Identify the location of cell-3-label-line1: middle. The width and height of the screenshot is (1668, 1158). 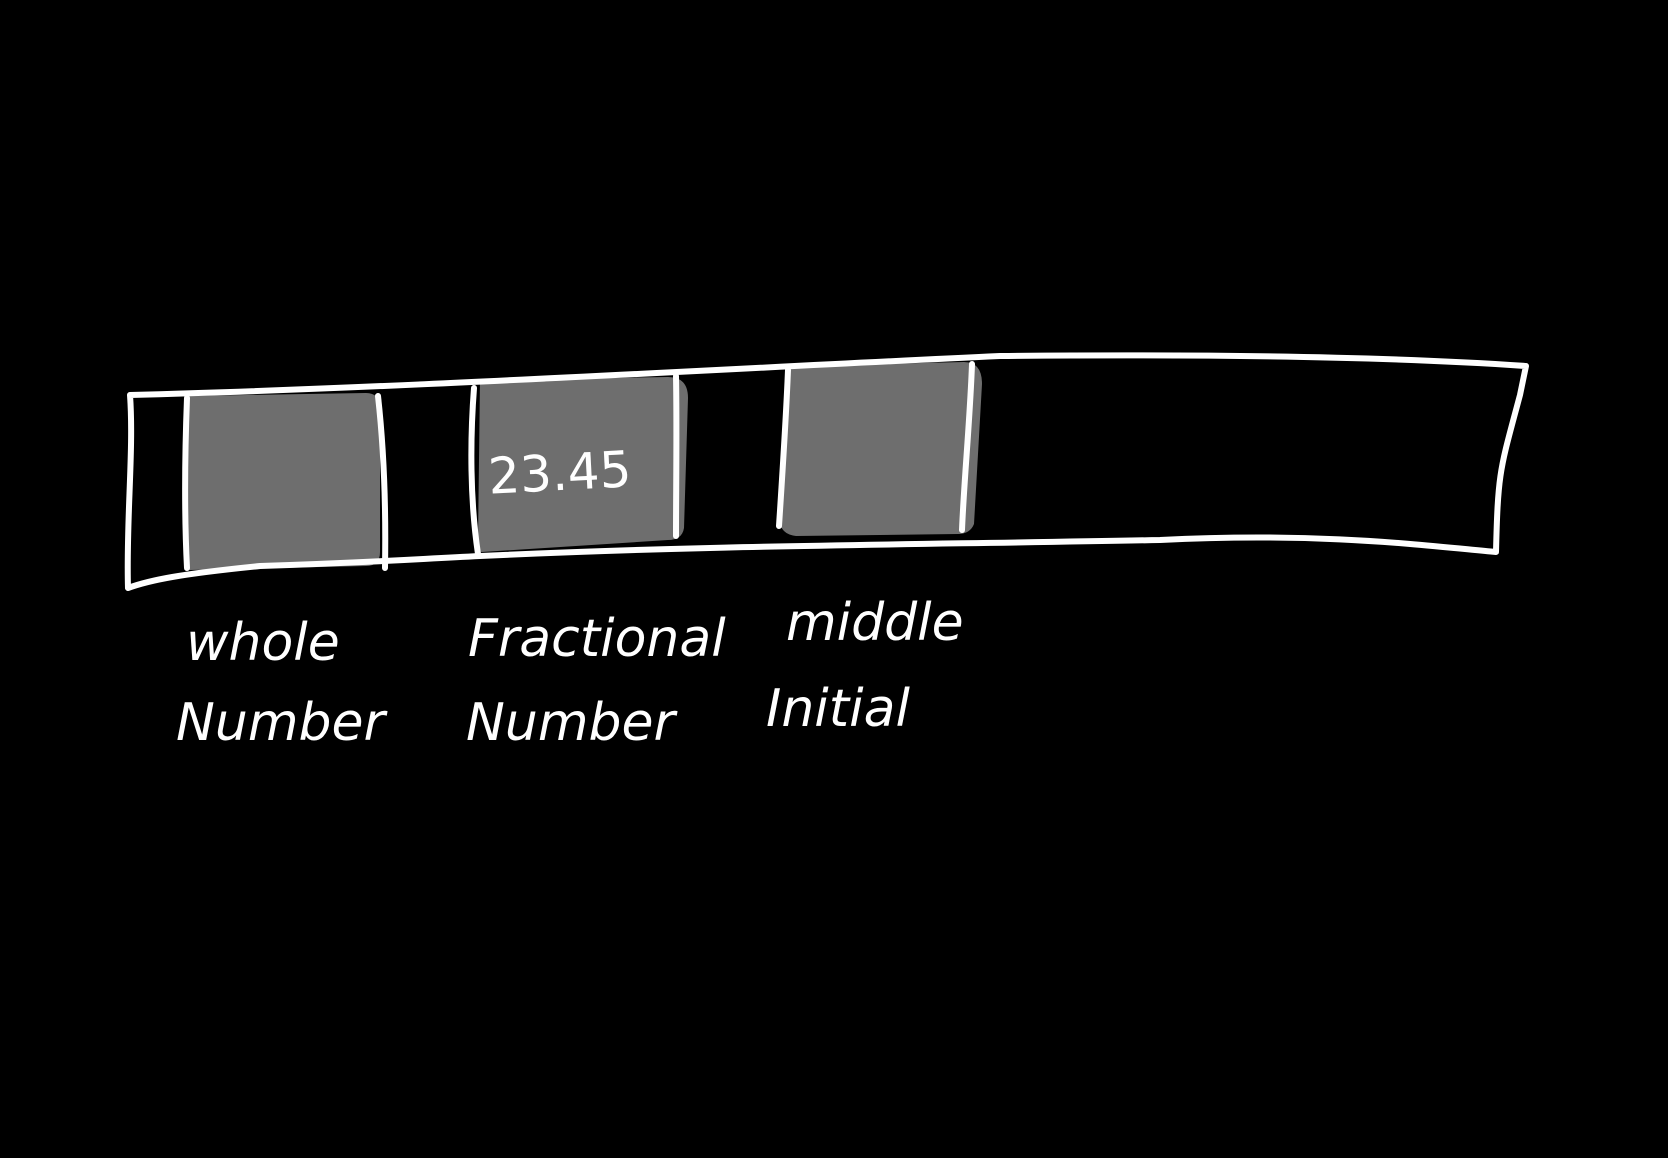
(875, 623).